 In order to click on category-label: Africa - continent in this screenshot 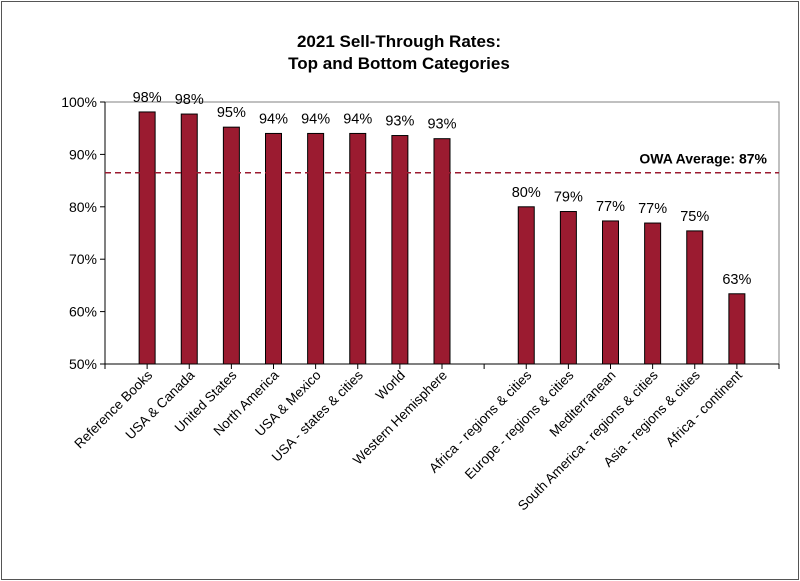, I will do `click(704, 408)`.